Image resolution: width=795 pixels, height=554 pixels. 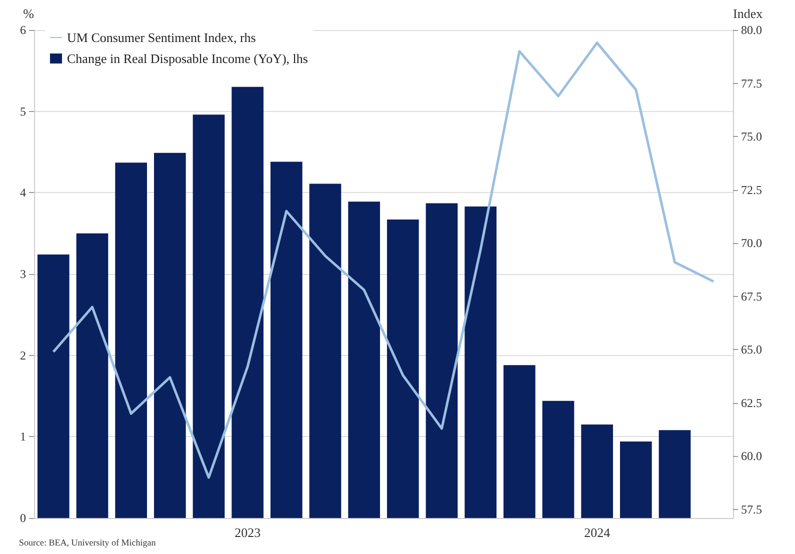 I want to click on y2-tick-label: 60.0, so click(x=751, y=456).